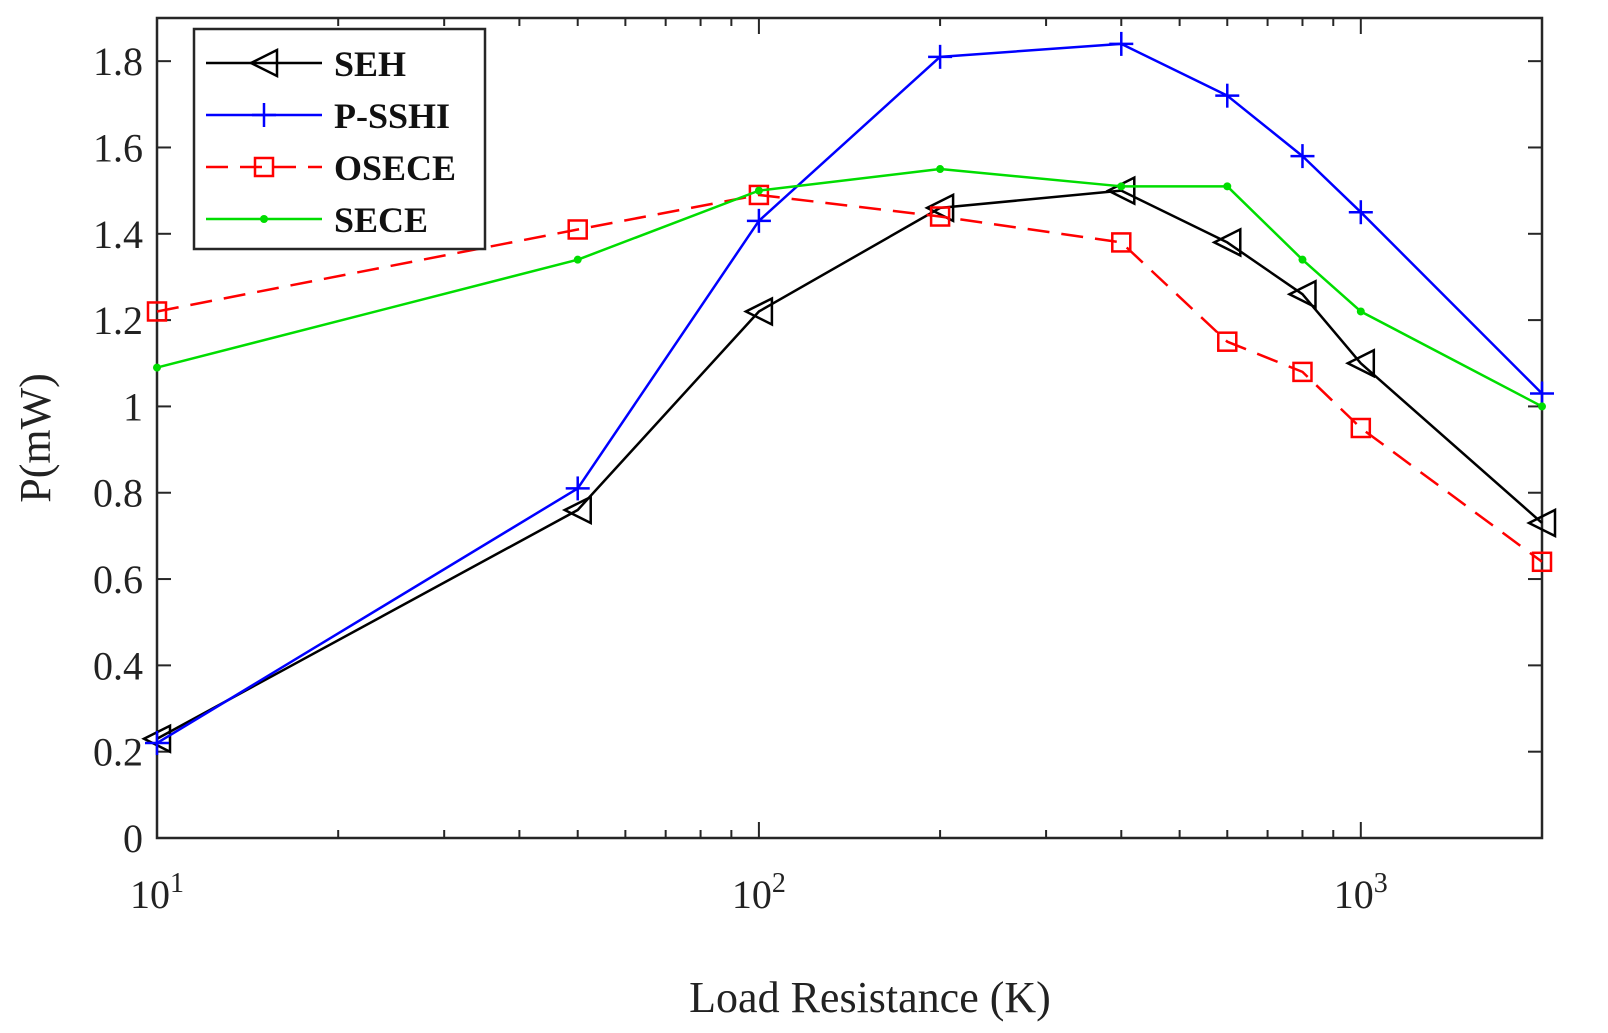  Describe the element at coordinates (118, 147) in the screenshot. I see `y-tick-label: 1.6` at that location.